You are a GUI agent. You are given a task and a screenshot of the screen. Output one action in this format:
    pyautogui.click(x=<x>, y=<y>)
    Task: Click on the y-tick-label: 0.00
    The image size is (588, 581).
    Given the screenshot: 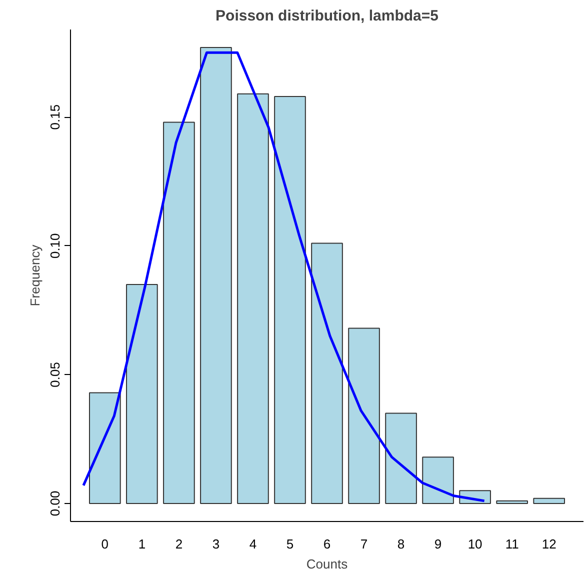 What is the action you would take?
    pyautogui.click(x=55, y=503)
    